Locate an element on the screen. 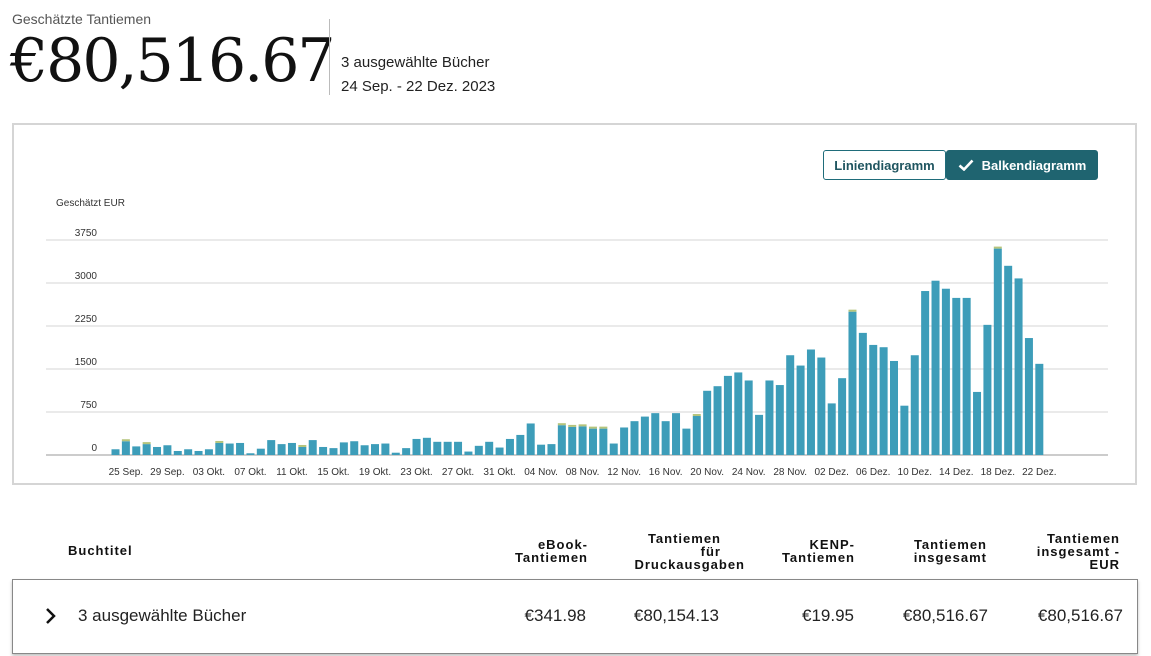 The width and height of the screenshot is (1151, 656). row-title: 3 ausgewählte Bücher is located at coordinates (162, 615).